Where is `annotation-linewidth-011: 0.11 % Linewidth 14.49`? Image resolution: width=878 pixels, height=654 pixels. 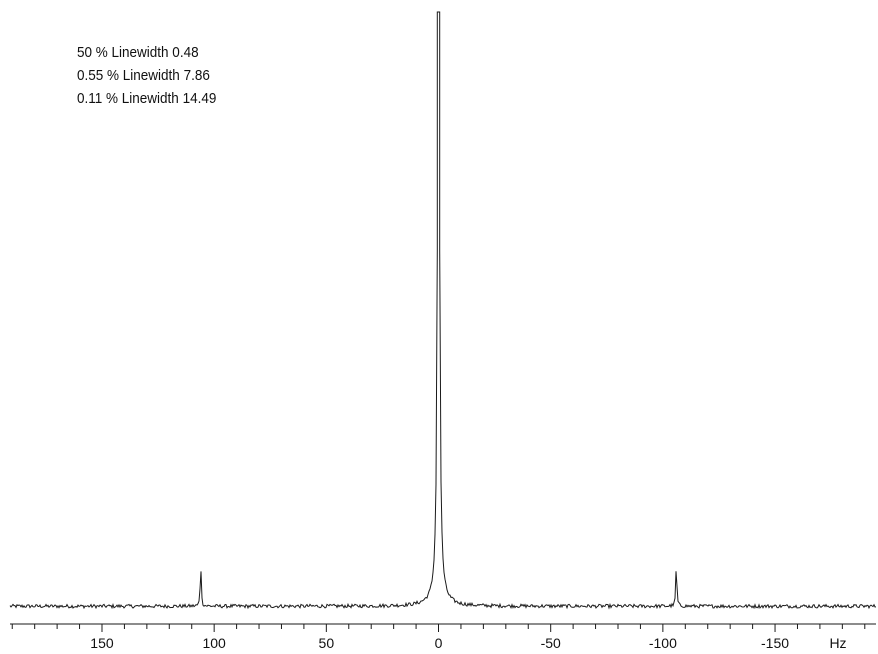
annotation-linewidth-011: 0.11 % Linewidth 14.49 is located at coordinates (147, 98).